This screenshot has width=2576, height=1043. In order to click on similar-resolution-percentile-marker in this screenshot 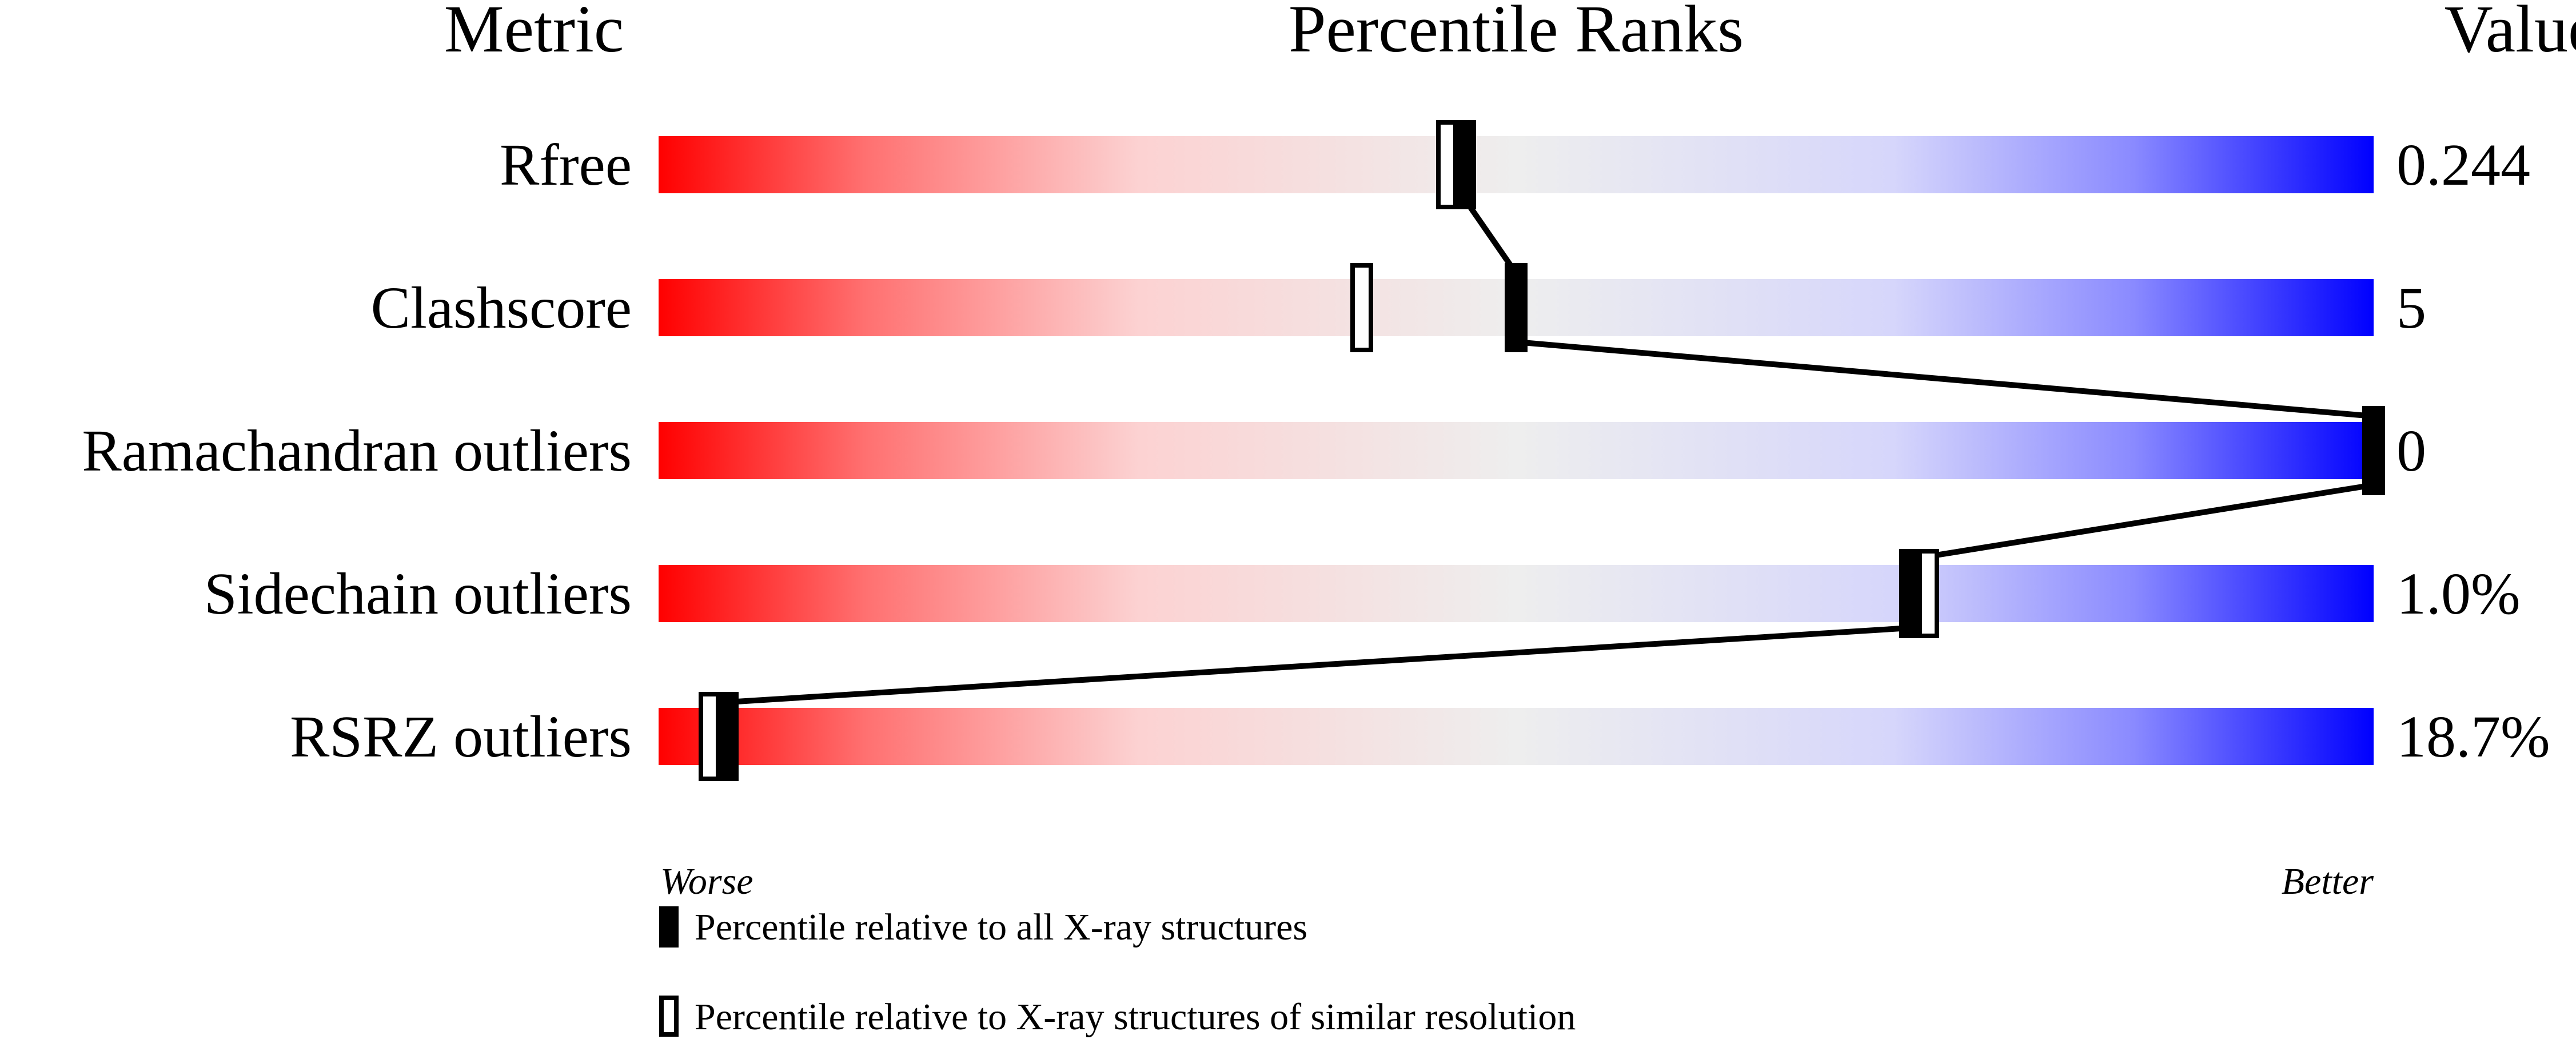, I will do `click(1361, 307)`.